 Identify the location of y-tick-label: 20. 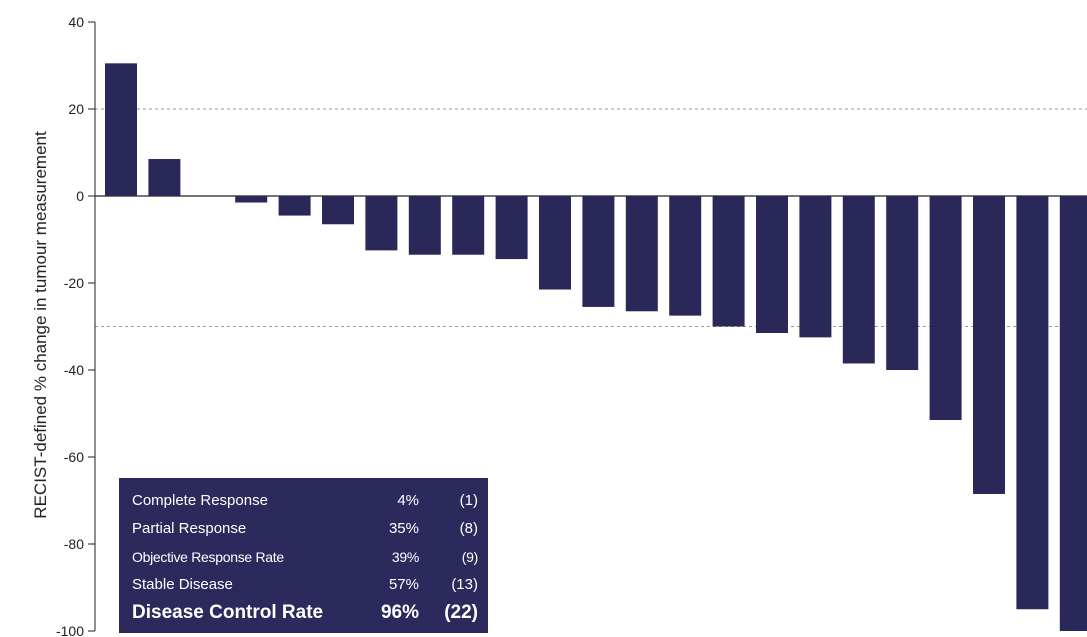
(76, 109).